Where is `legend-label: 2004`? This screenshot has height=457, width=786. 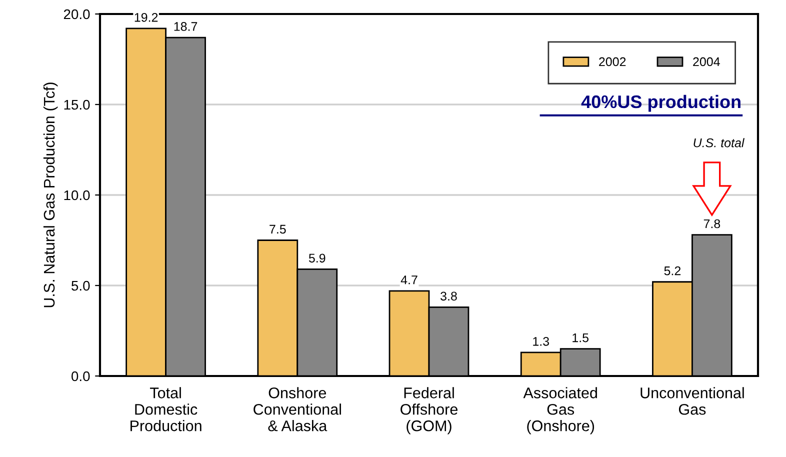
legend-label: 2004 is located at coordinates (706, 61).